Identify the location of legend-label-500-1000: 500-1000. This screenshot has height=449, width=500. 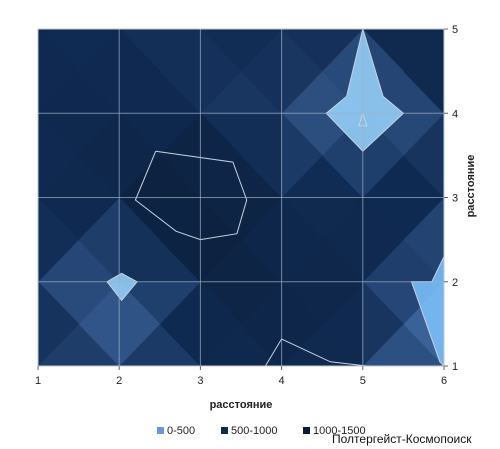
(254, 431).